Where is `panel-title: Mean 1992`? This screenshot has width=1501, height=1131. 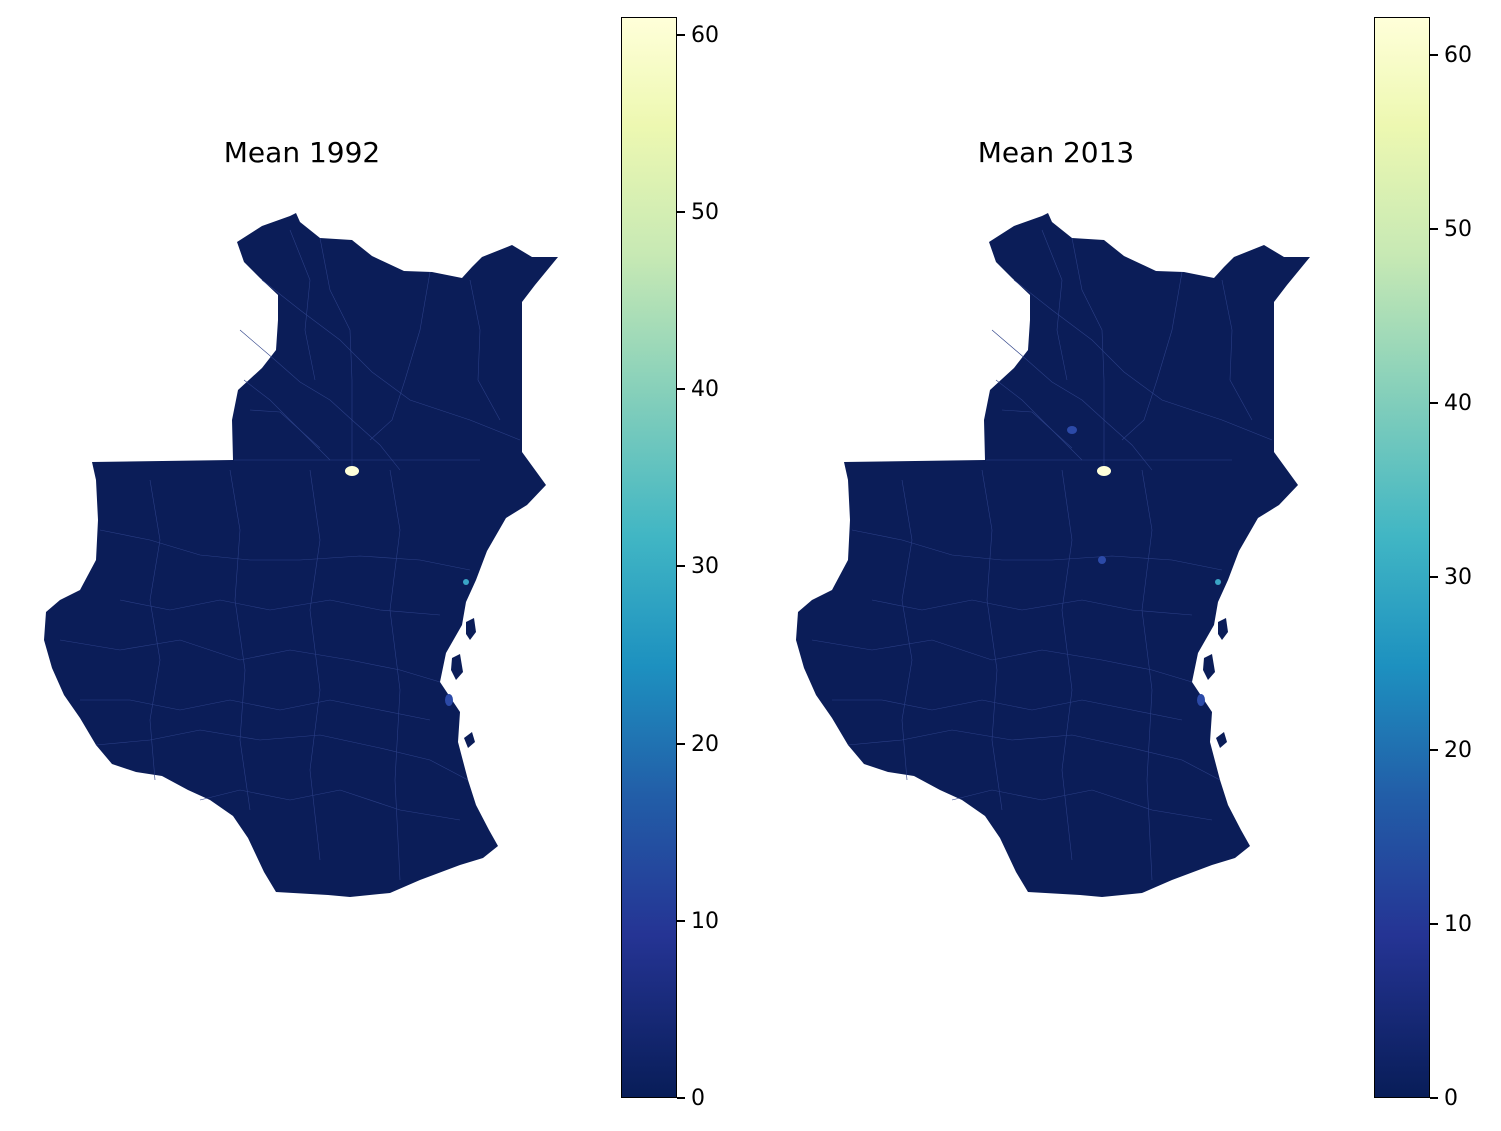
panel-title: Mean 1992 is located at coordinates (302, 152).